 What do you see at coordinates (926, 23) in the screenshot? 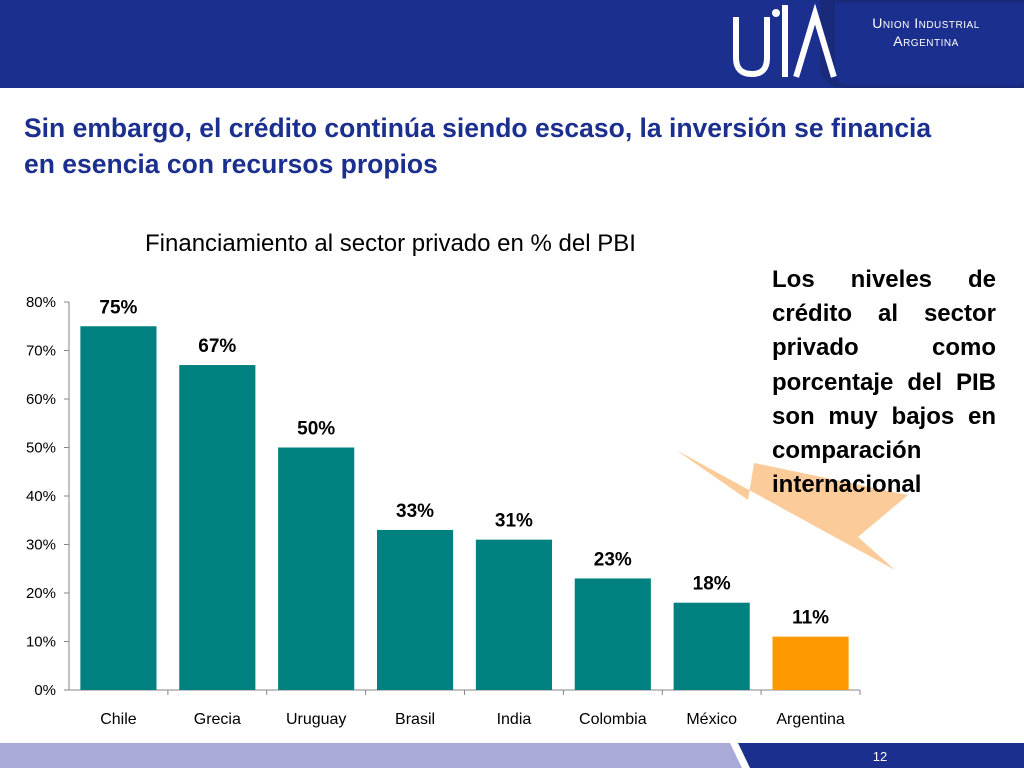
I see `org-name-line1: Union Industrial` at bounding box center [926, 23].